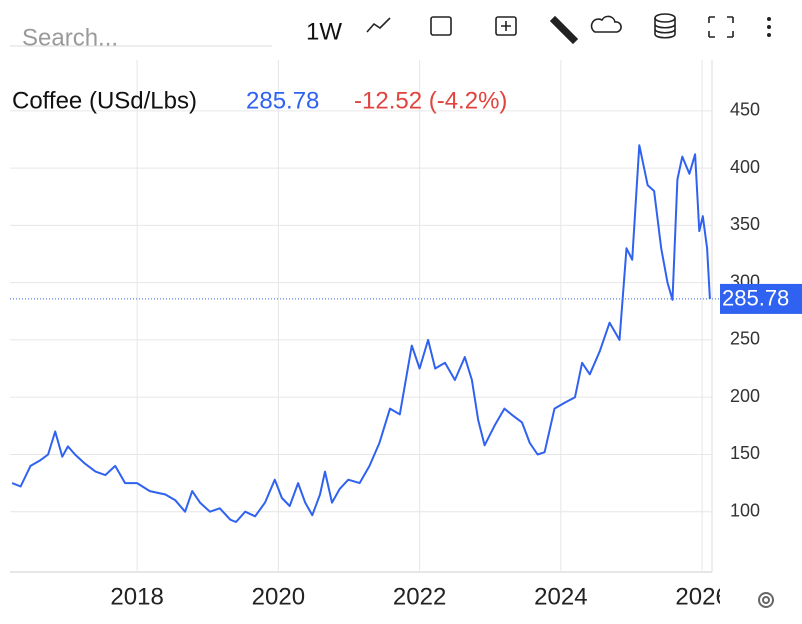 The height and width of the screenshot is (624, 802). I want to click on x-tick-label: 2022, so click(419, 596).